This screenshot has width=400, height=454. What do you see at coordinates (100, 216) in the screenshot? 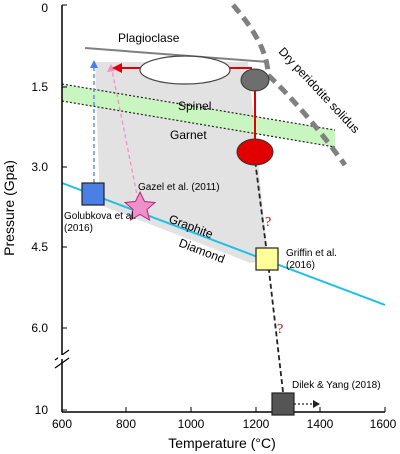
I see `golubkova-label-line1: Golubkova et al.` at bounding box center [100, 216].